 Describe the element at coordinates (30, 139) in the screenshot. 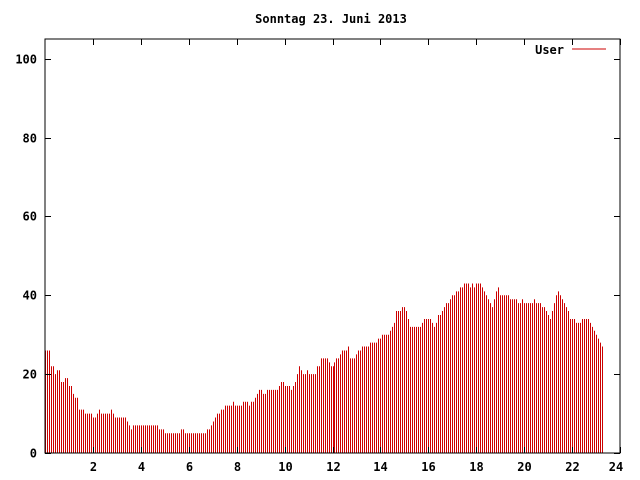

I see `y-tick-label: 80` at that location.